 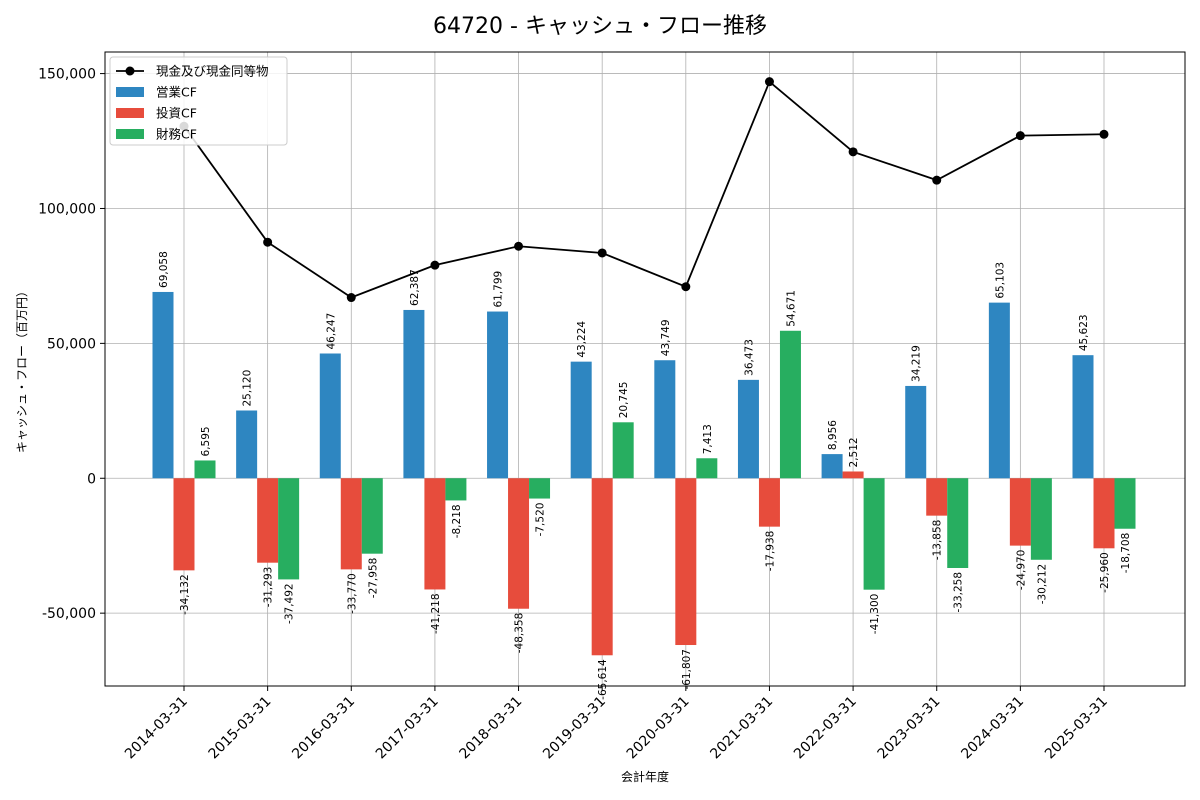 What do you see at coordinates (1042, 584) in the screenshot?
I see `bar-value-label: -30,212` at bounding box center [1042, 584].